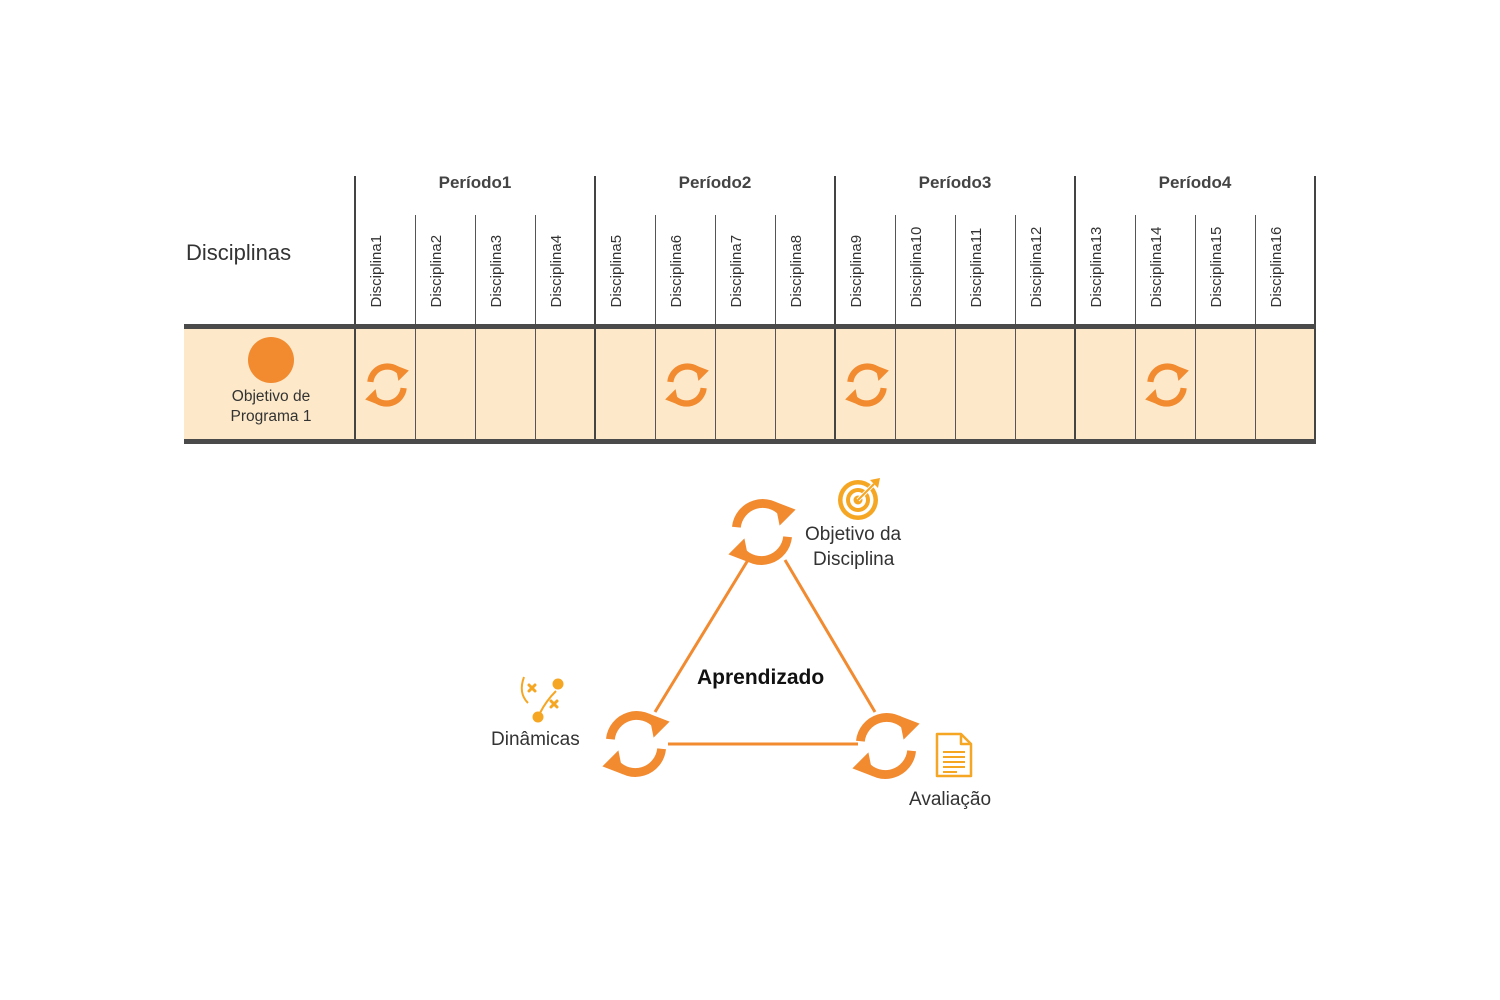  Describe the element at coordinates (542, 699) in the screenshot. I see `strategy-icon` at that location.